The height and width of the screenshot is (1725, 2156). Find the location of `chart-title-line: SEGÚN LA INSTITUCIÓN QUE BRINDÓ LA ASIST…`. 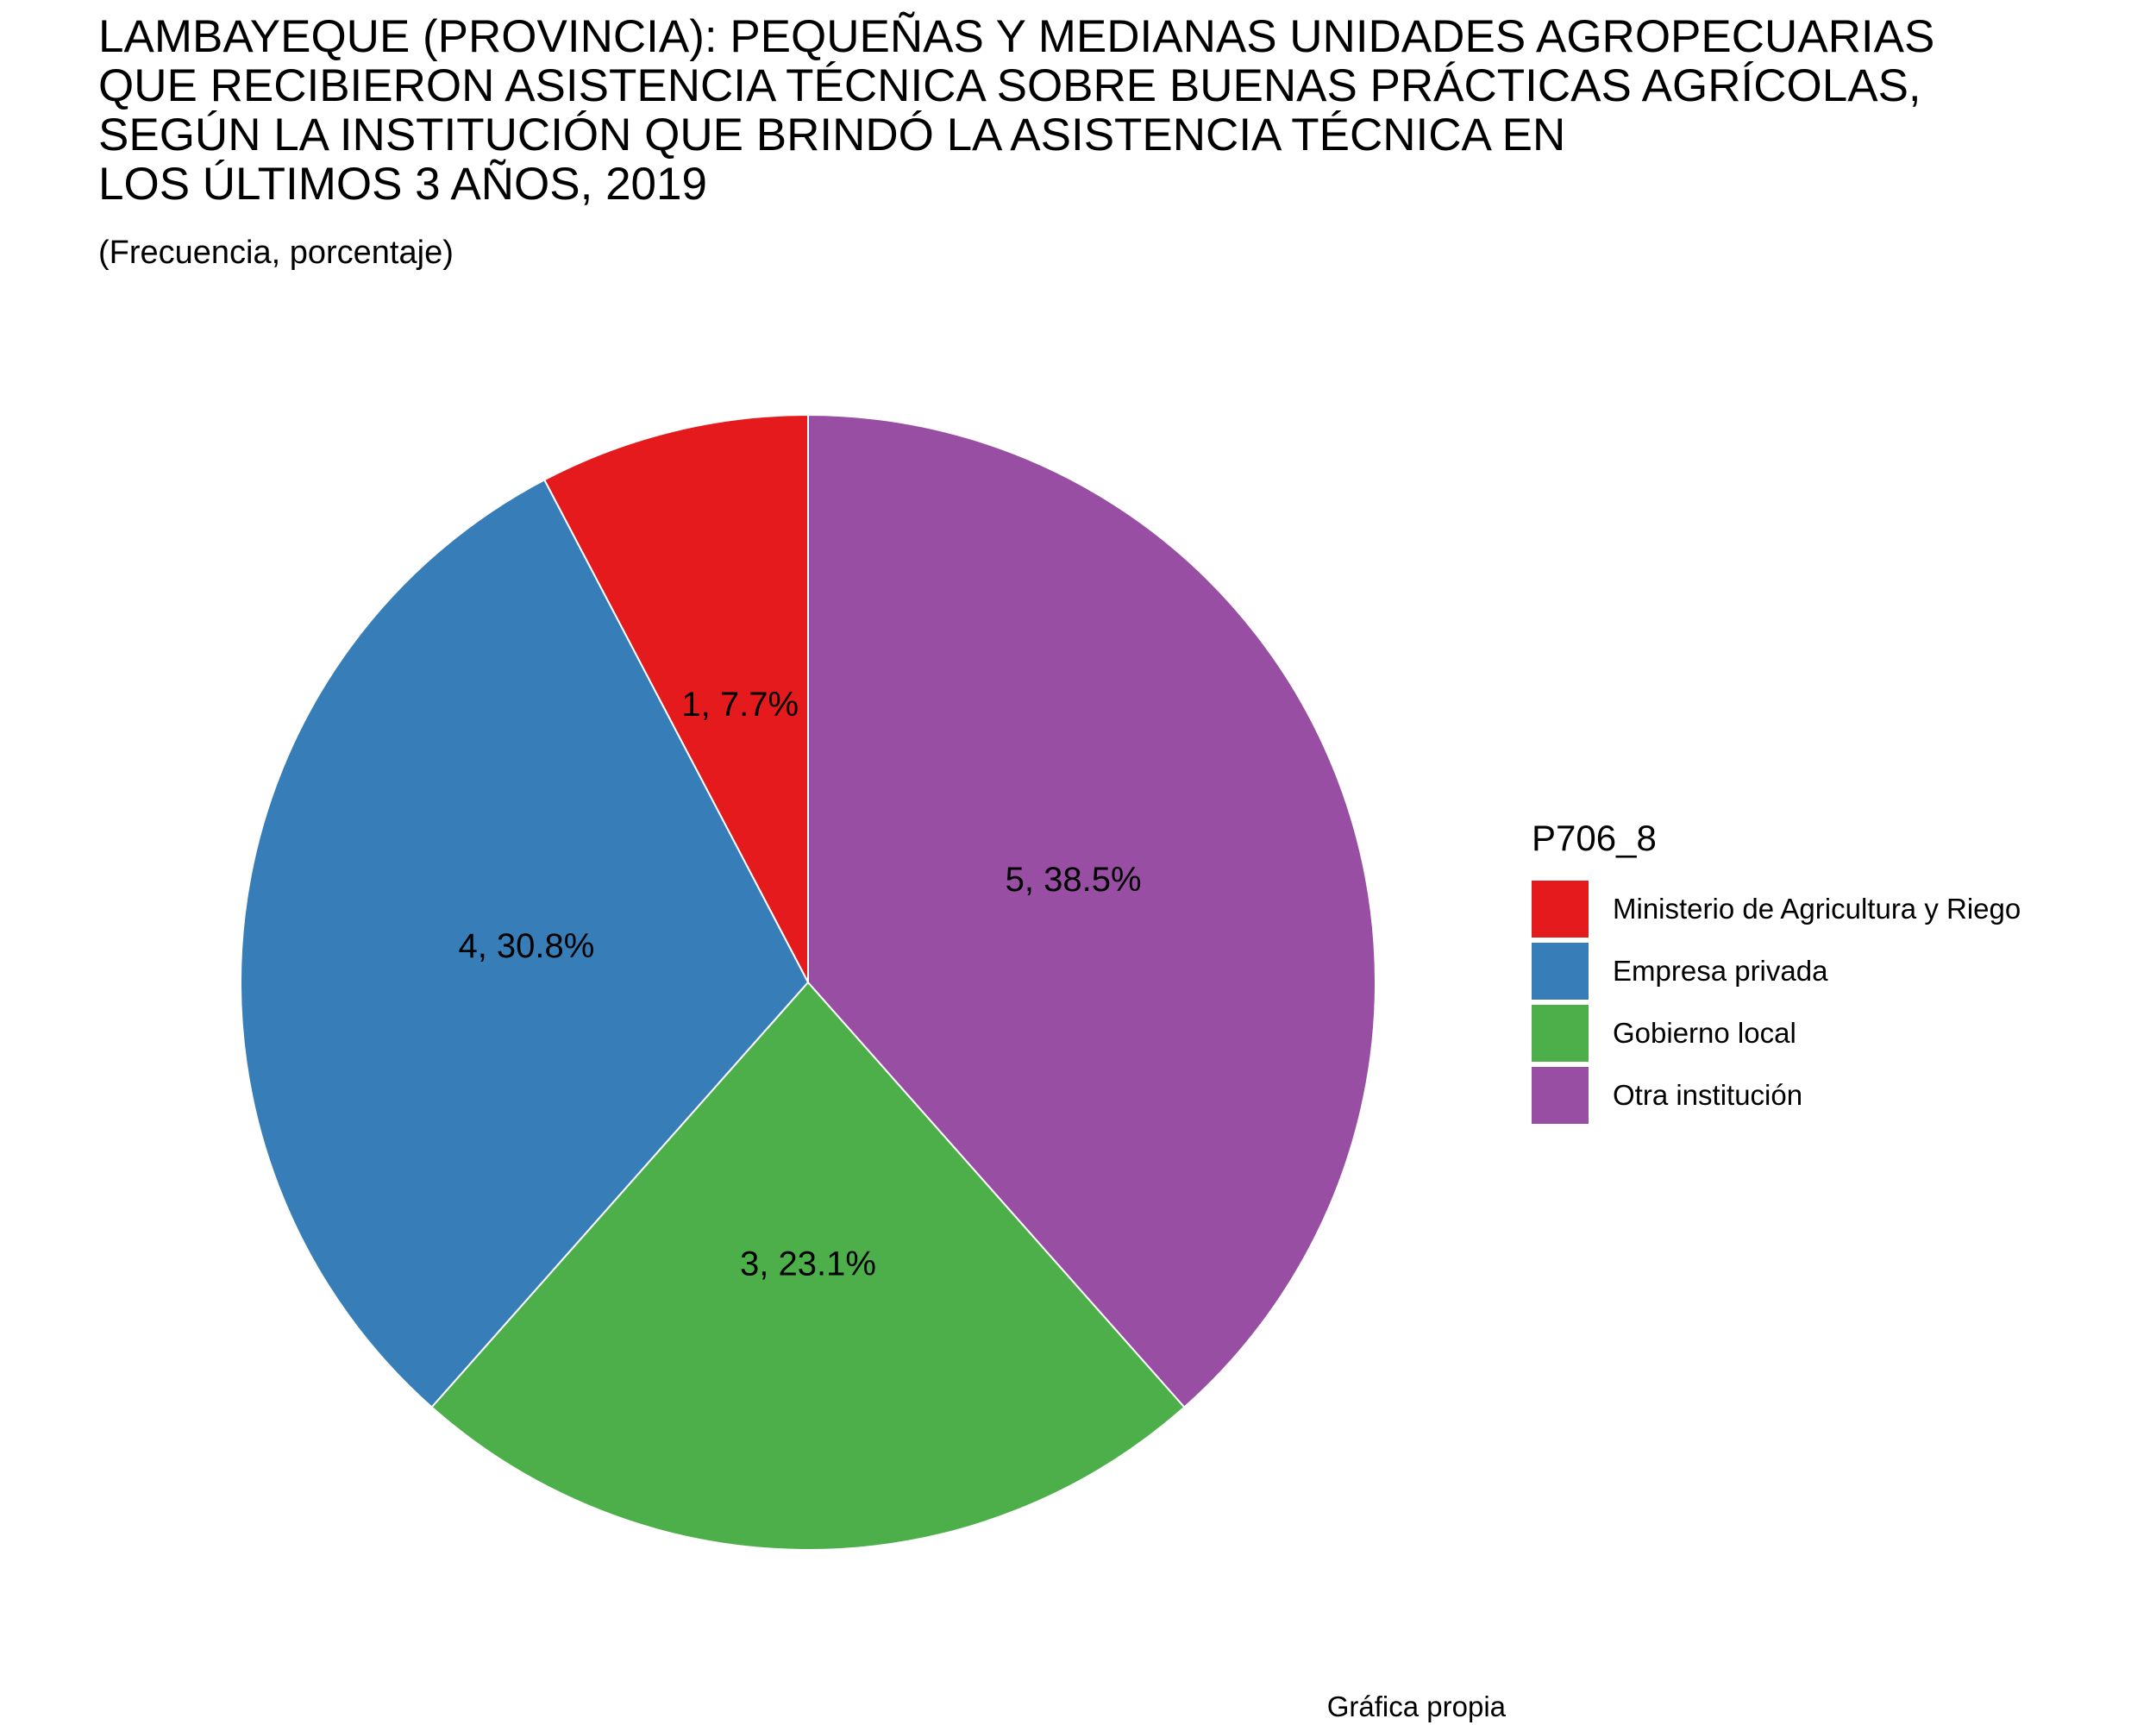

chart-title-line: SEGÚN LA INSTITUCIÓN QUE BRINDÓ LA ASIST… is located at coordinates (832, 135).